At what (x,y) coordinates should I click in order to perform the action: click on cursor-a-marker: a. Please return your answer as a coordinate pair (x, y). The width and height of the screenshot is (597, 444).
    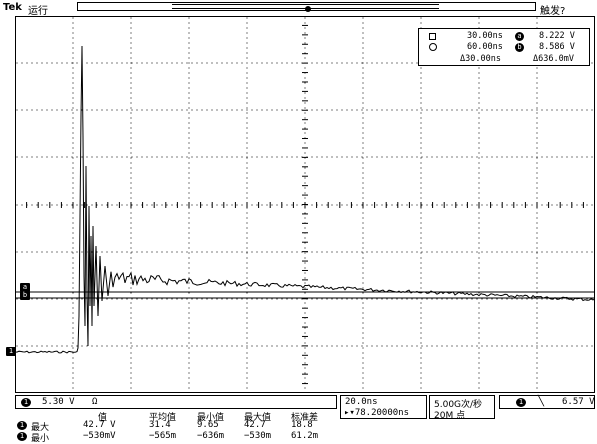
    Looking at the image, I should click on (25, 287).